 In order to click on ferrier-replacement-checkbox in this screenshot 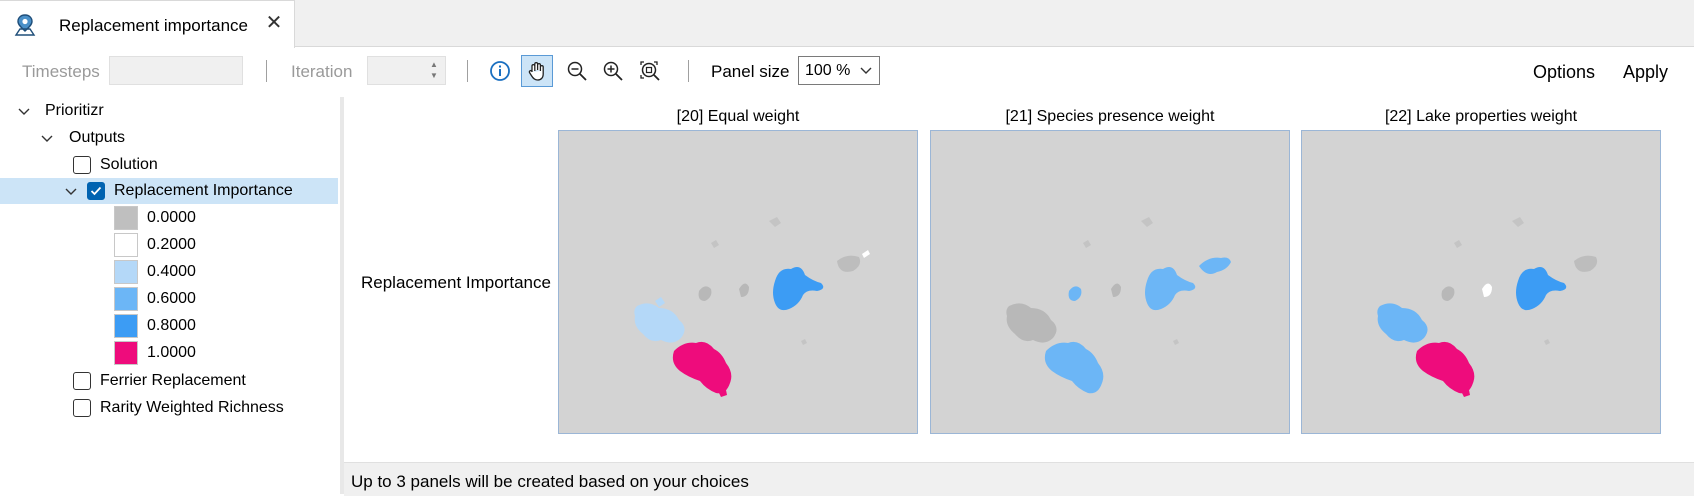, I will do `click(82, 381)`.